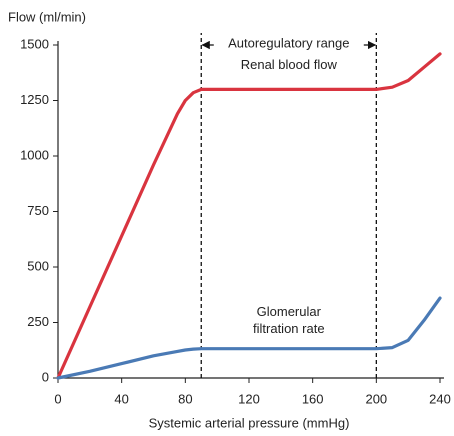 The height and width of the screenshot is (436, 454). Describe the element at coordinates (38, 321) in the screenshot. I see `y-tick-label: 250` at that location.